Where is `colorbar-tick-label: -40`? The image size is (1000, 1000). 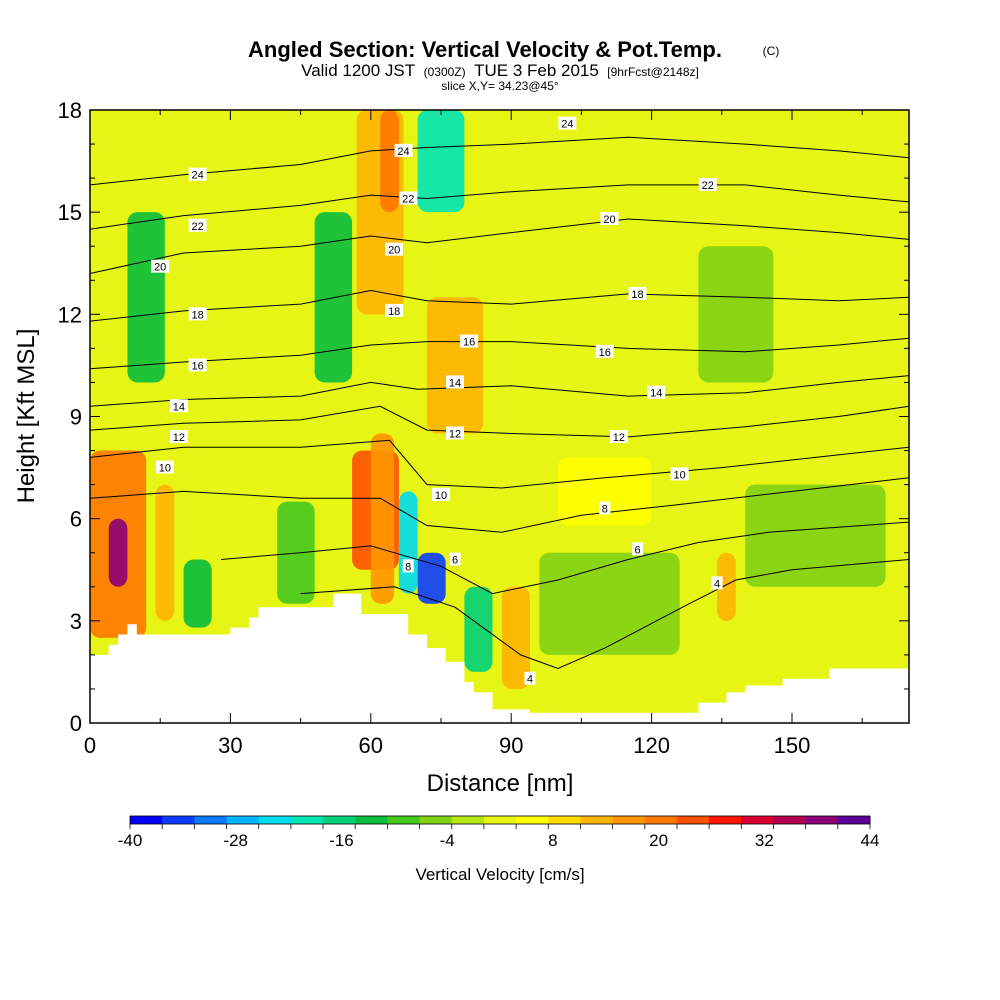
colorbar-tick-label: -40 is located at coordinates (130, 840).